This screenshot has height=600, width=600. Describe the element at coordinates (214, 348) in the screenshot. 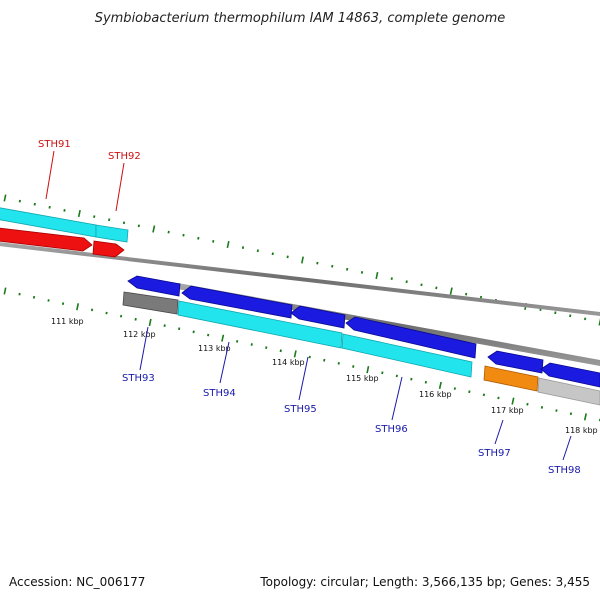

I see `kbp-label-113: 113 kbp` at that location.